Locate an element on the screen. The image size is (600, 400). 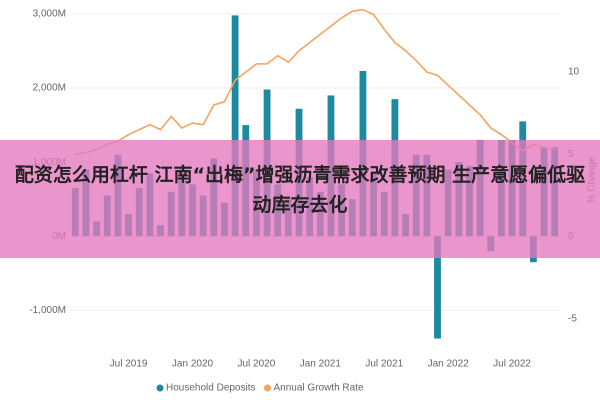
y-tick-label: -1,000M is located at coordinates (47, 310).